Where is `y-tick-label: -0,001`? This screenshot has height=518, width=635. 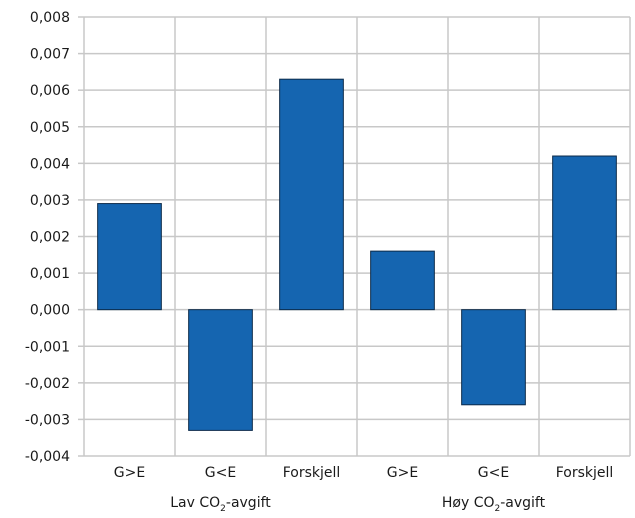 y-tick-label: -0,001 is located at coordinates (47, 347).